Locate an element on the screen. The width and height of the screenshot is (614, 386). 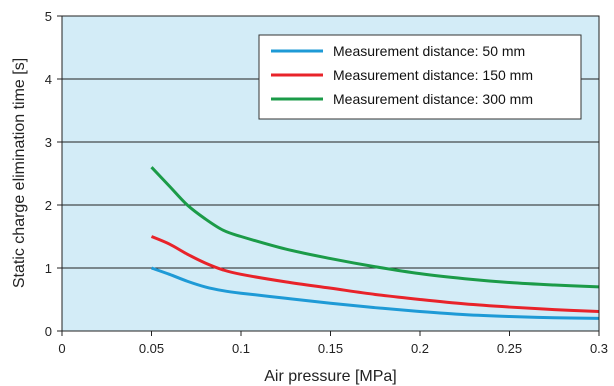
y-tick-label-5: 5 is located at coordinates (48, 16).